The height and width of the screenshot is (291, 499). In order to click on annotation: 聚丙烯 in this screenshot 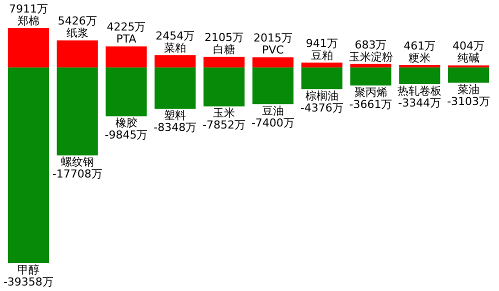, I will do `click(371, 92)`.